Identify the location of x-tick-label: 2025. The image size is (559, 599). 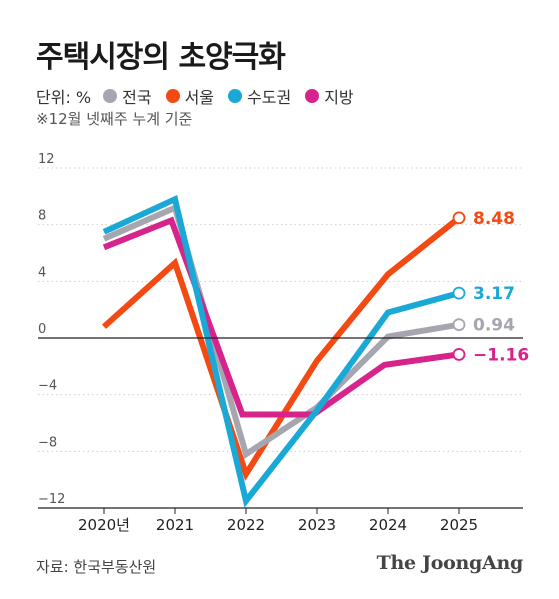
(459, 525).